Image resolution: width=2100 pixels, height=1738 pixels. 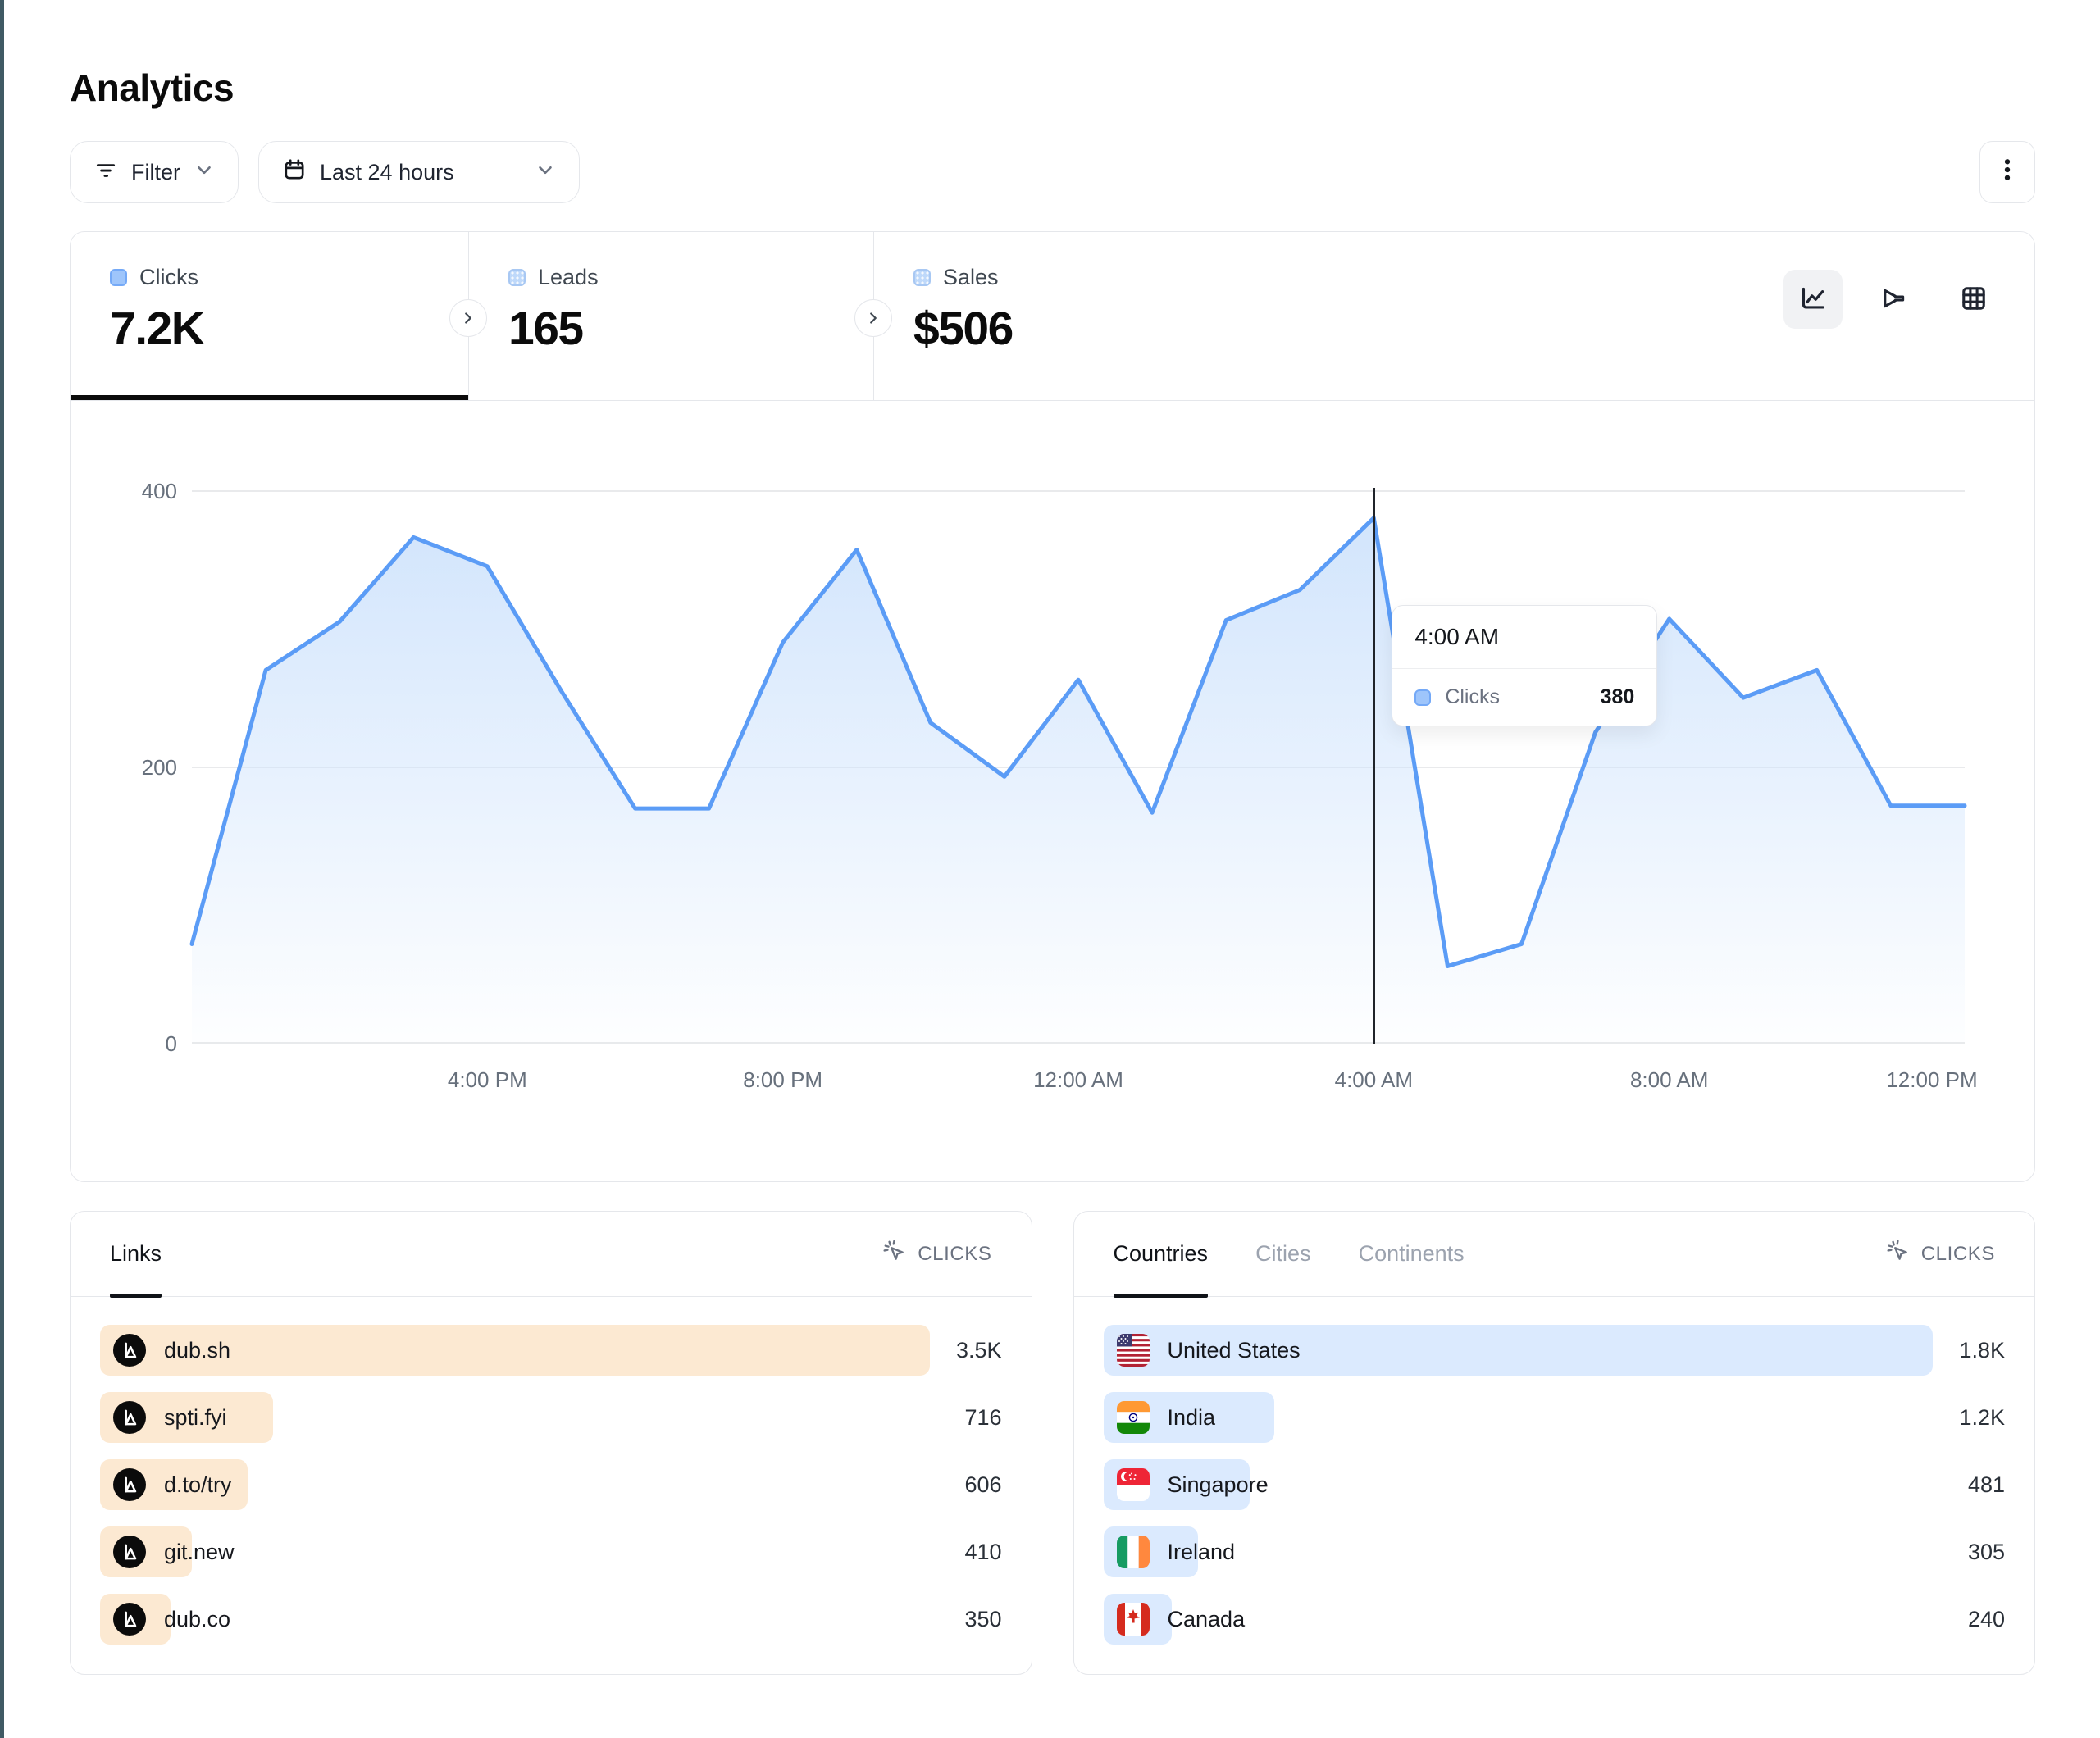 What do you see at coordinates (1982, 1350) in the screenshot?
I see `row-value: 1.8K` at bounding box center [1982, 1350].